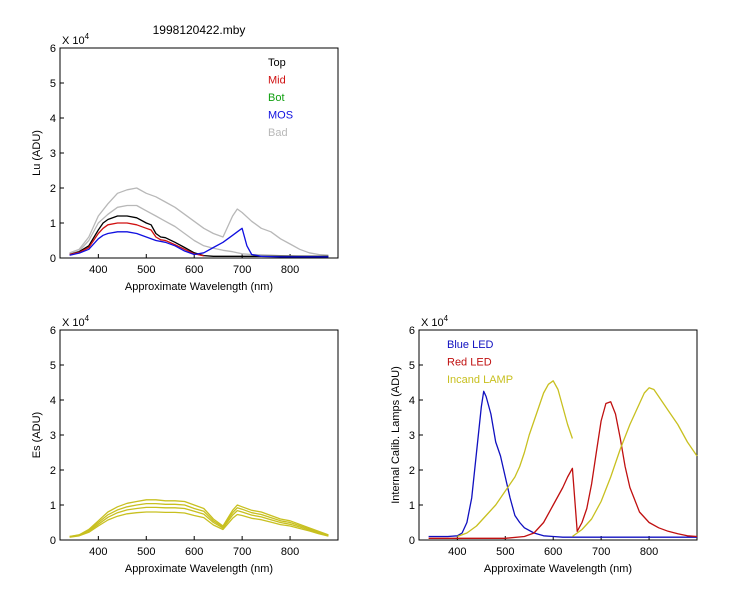 The height and width of the screenshot is (600, 750). Describe the element at coordinates (412, 436) in the screenshot. I see `lamps-y-tick-label: 3` at that location.